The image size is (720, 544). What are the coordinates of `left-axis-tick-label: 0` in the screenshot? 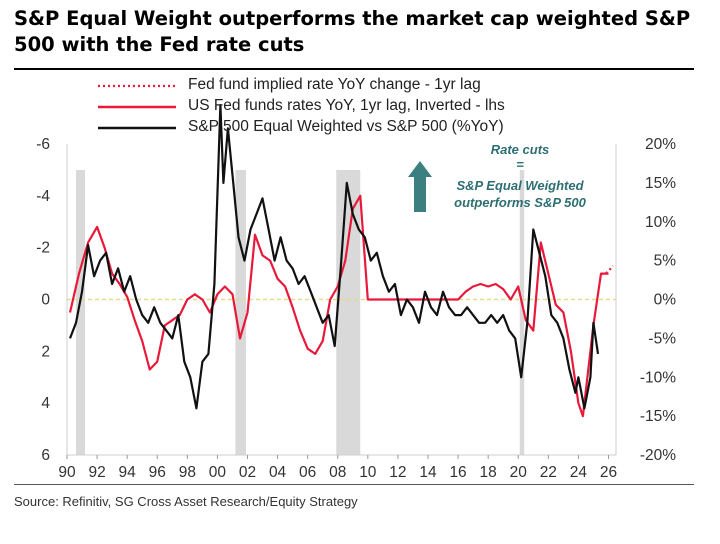 It's located at (45, 300).